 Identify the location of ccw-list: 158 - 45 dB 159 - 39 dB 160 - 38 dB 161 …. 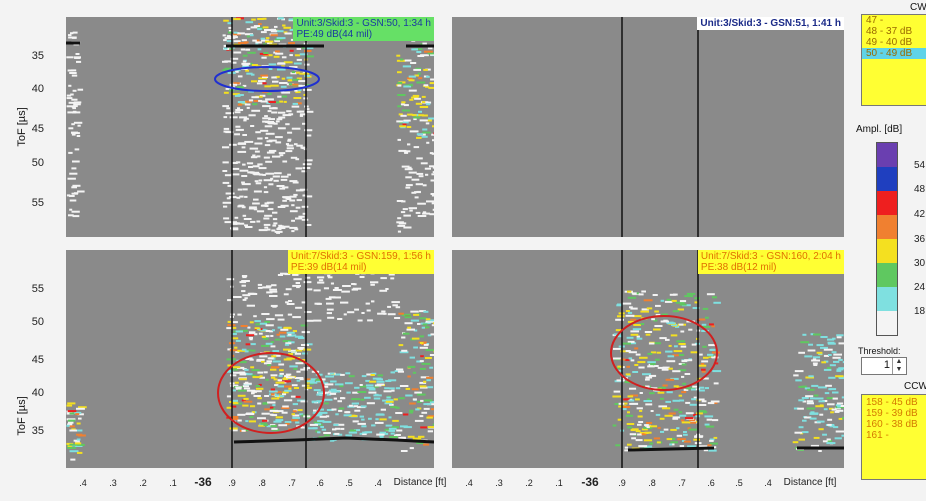
(893, 437).